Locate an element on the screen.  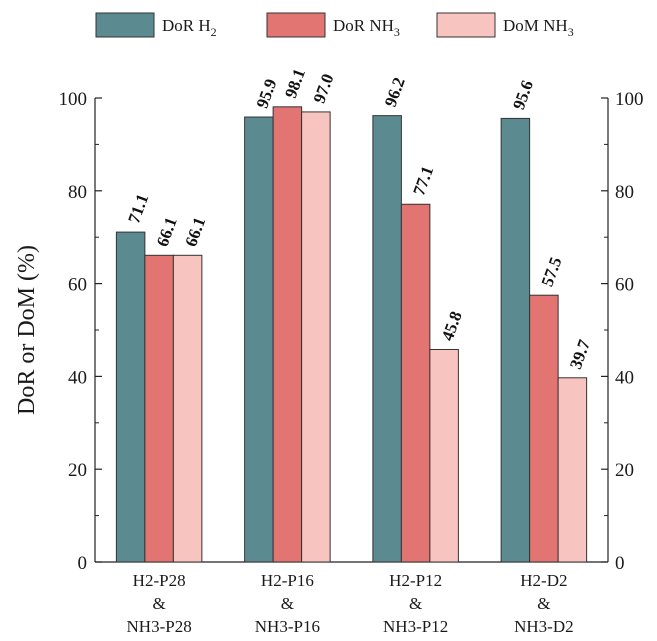
bar-data-label: 97.0 is located at coordinates (324, 88).